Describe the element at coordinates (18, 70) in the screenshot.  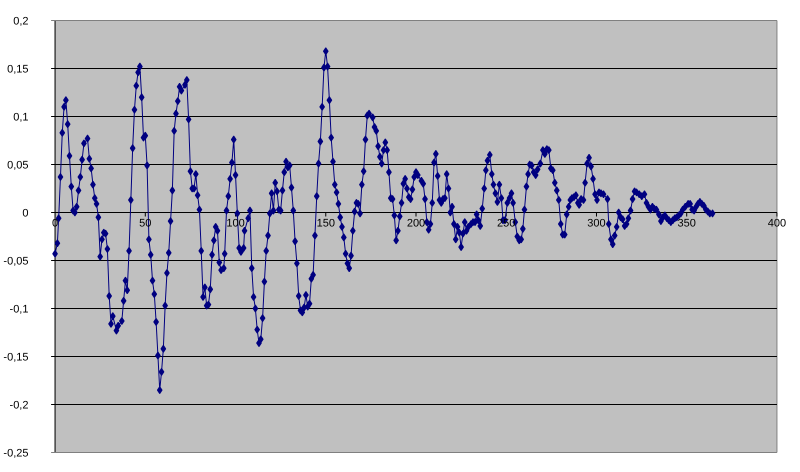
I see `y-tick-label: 0,15` at that location.